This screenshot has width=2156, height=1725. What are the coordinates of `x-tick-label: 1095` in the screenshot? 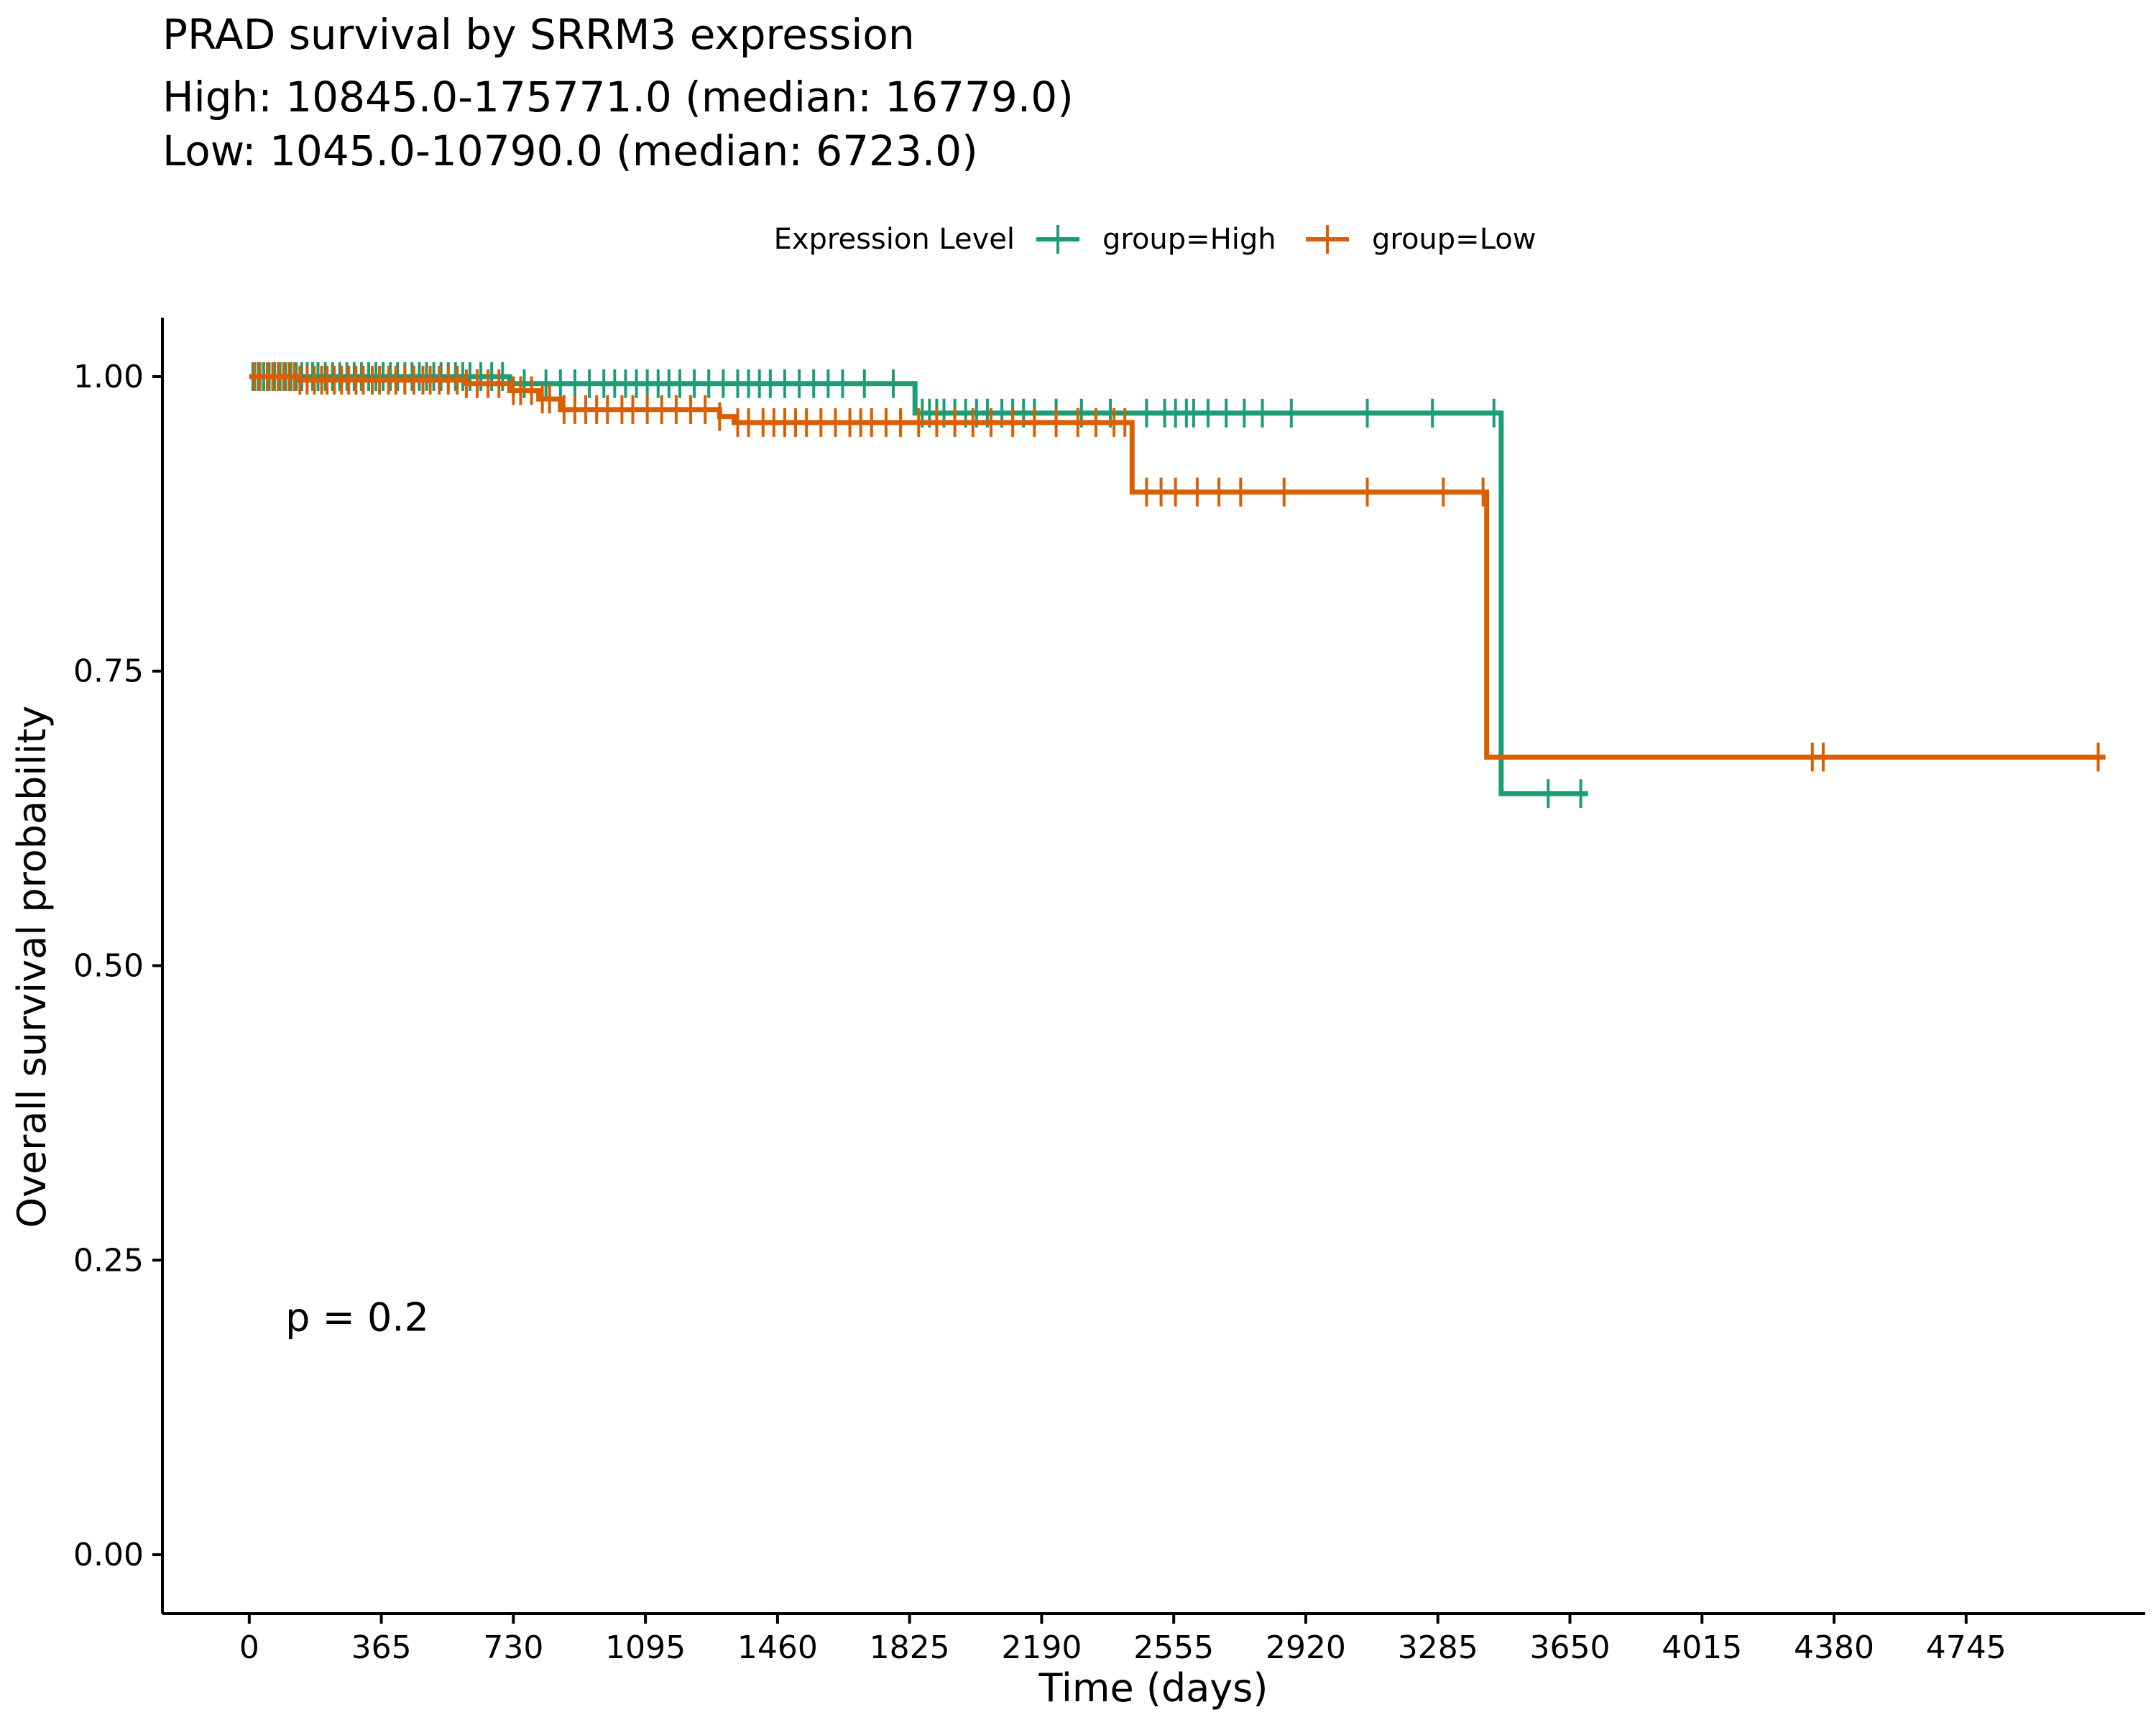 It's located at (645, 1647).